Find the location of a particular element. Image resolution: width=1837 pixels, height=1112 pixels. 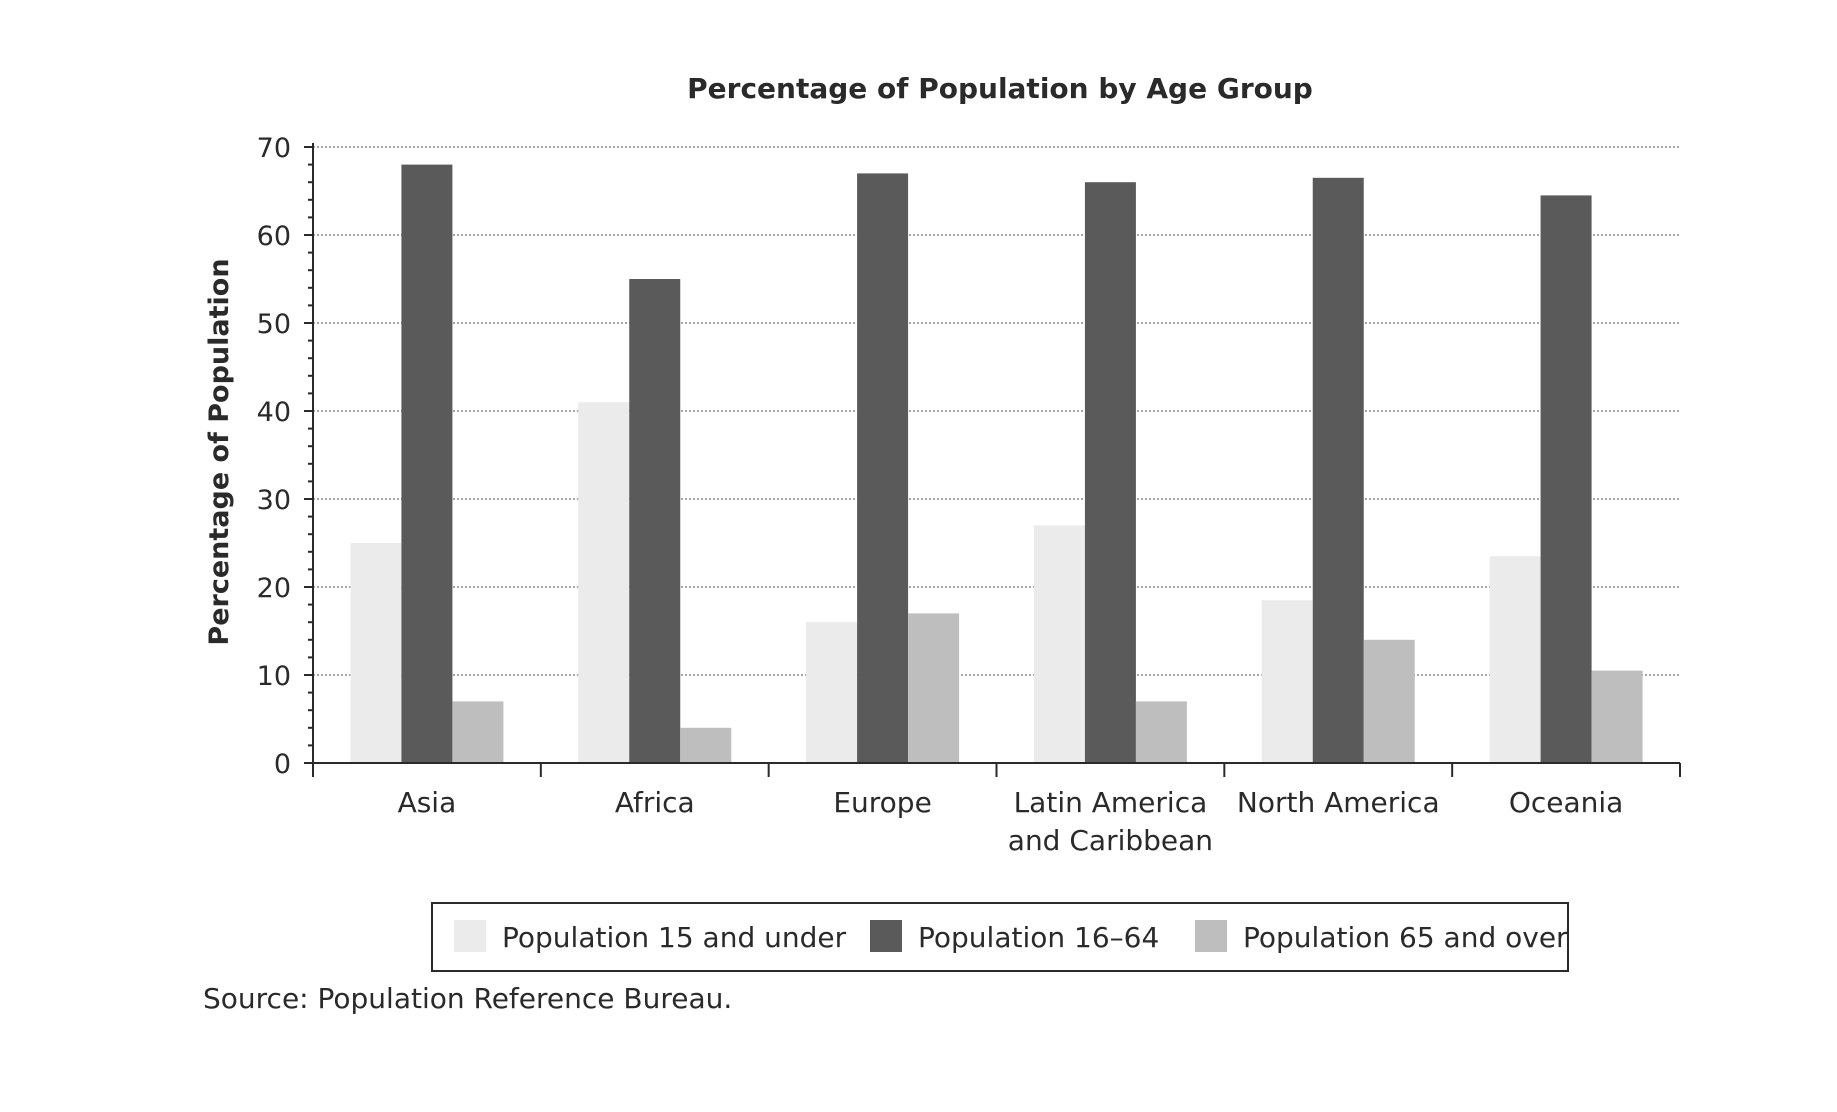

x-category-label: Latin America is located at coordinates (1111, 802).